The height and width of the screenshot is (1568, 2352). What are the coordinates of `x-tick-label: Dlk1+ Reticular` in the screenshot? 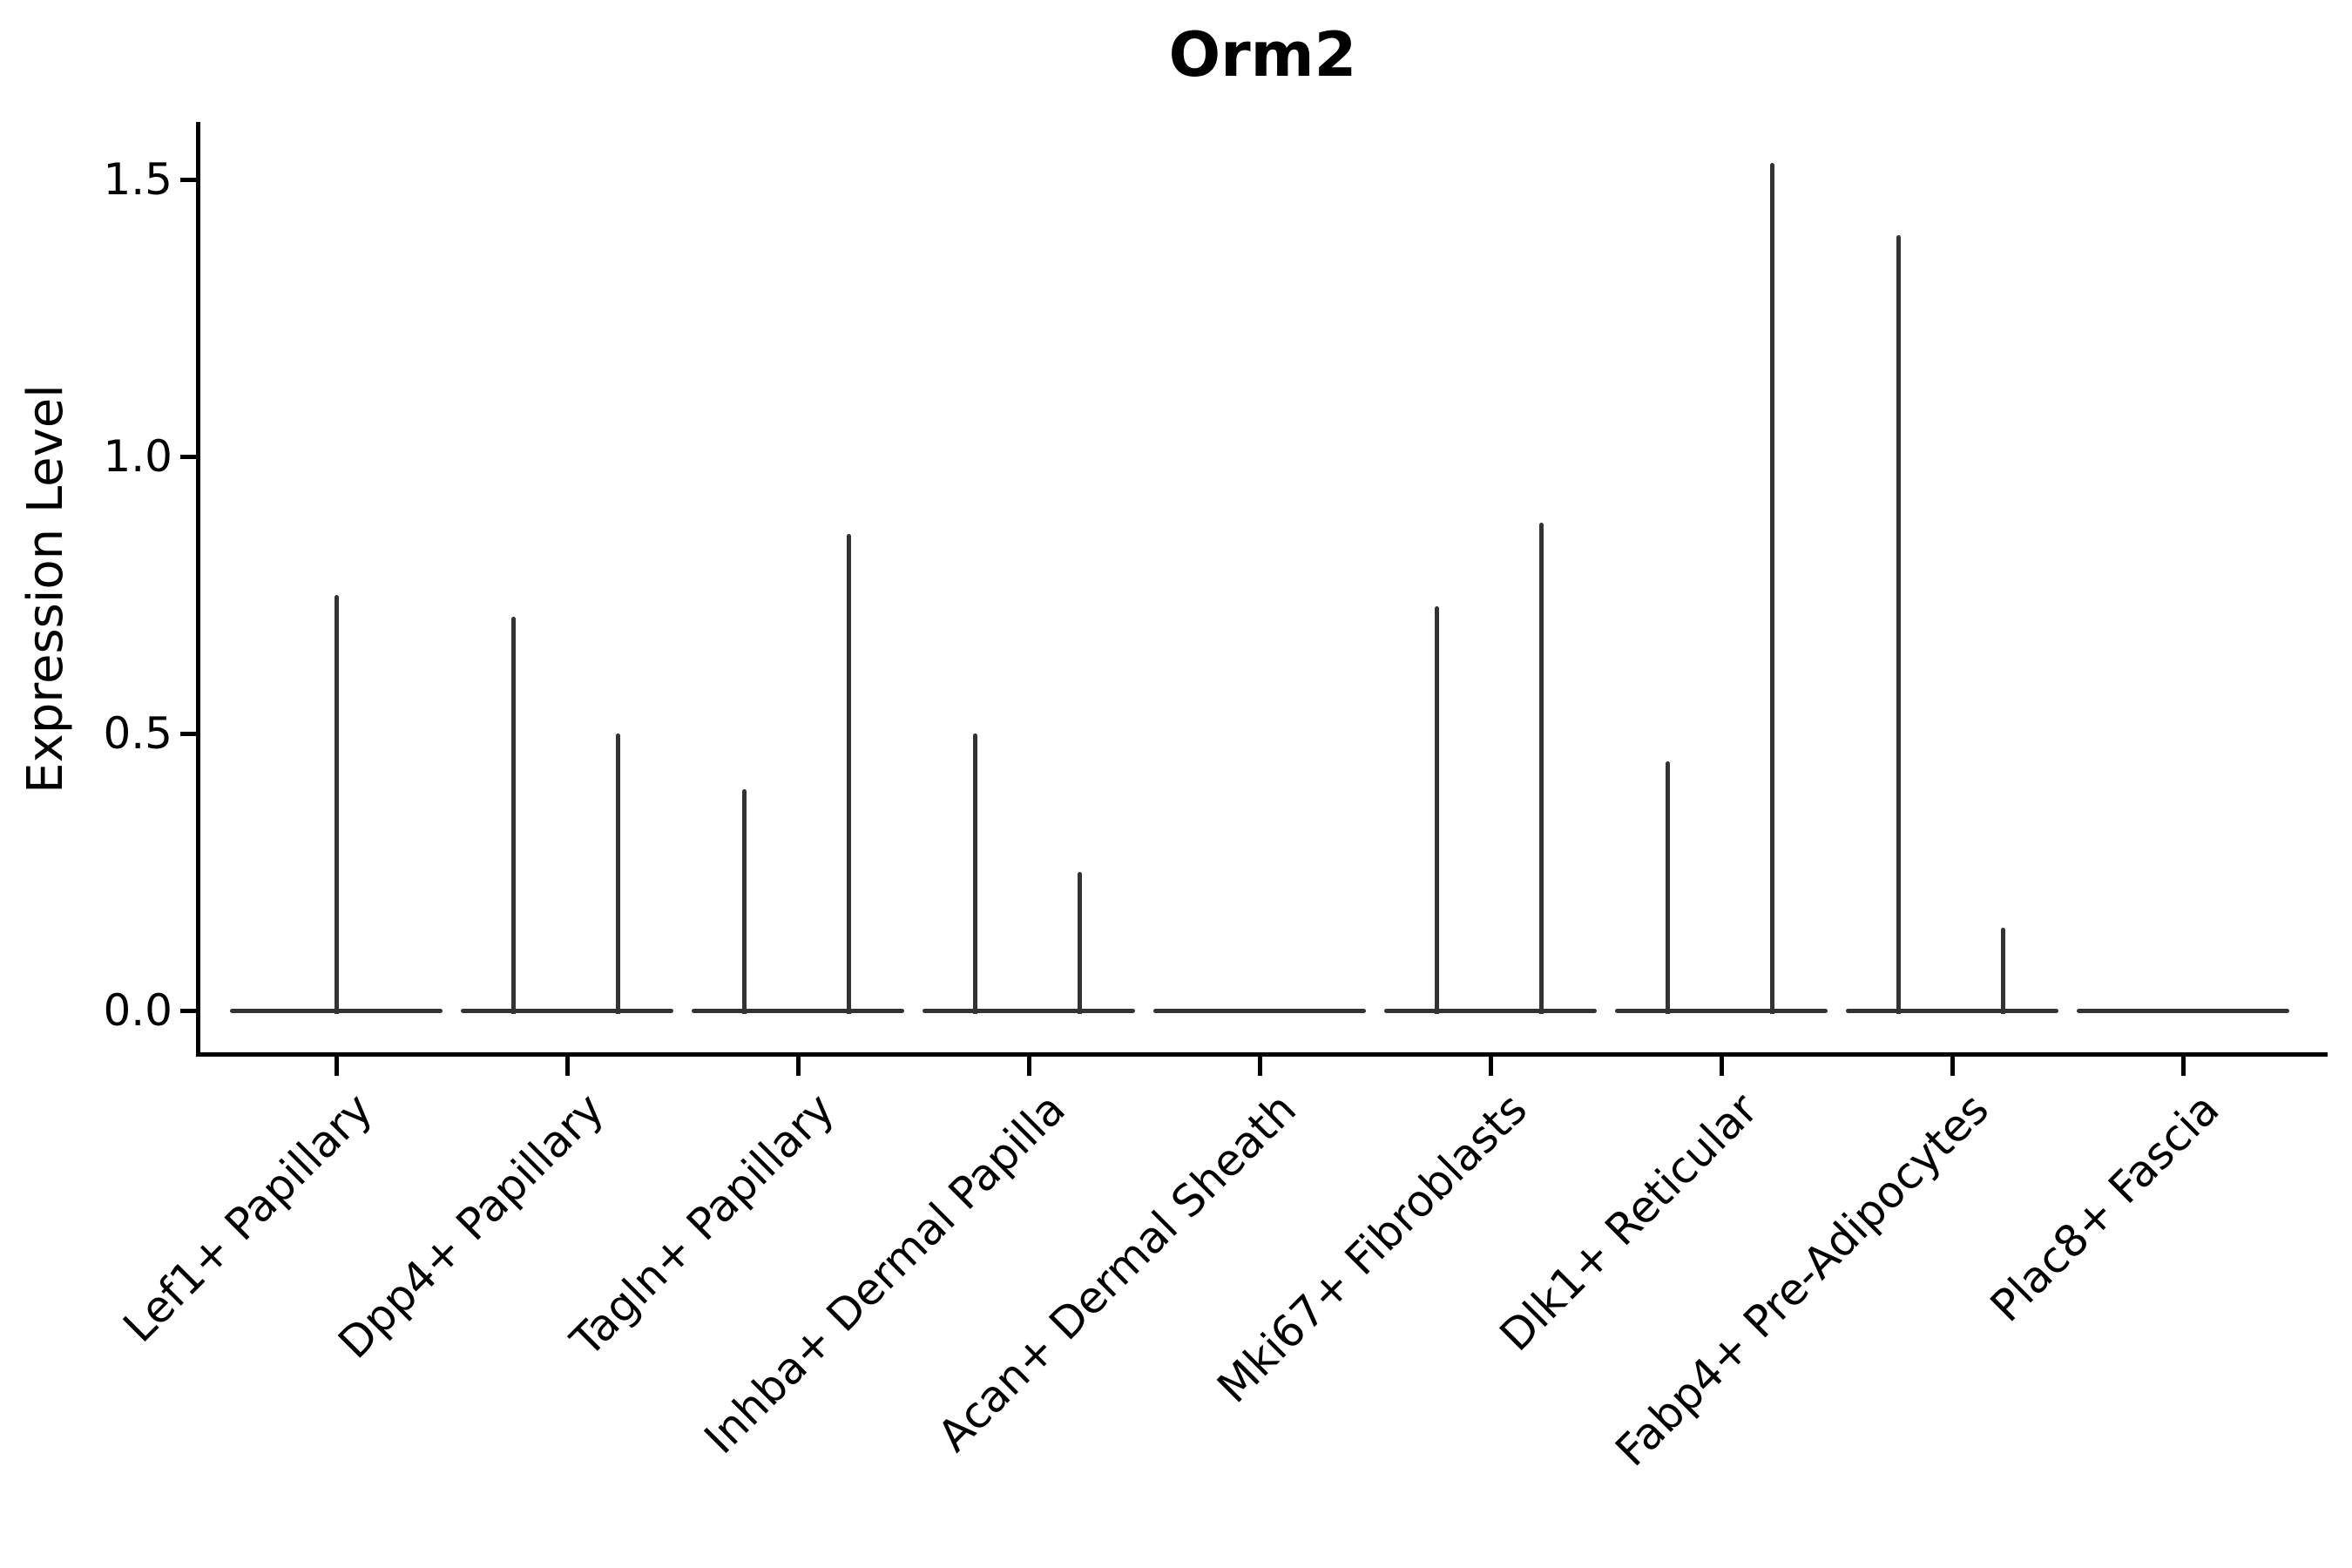 It's located at (1628, 1222).